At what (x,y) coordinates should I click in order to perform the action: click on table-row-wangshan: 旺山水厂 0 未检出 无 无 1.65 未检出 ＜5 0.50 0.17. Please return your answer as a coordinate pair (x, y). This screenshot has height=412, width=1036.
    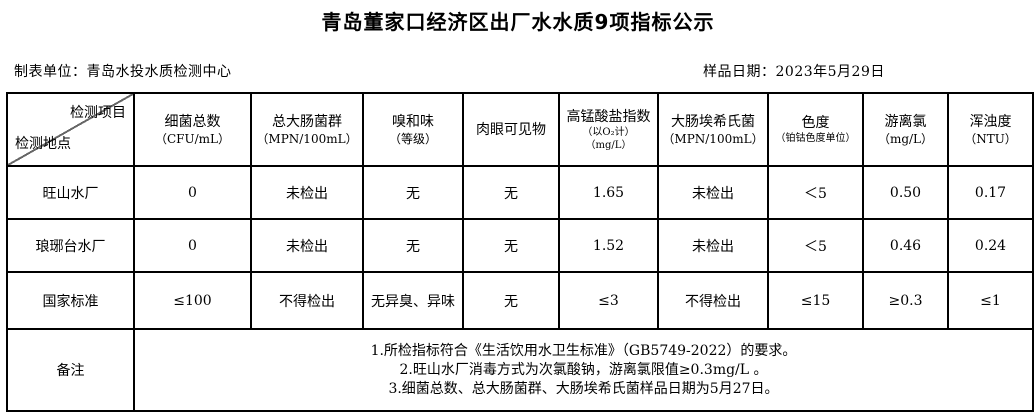
    Looking at the image, I should click on (520, 192).